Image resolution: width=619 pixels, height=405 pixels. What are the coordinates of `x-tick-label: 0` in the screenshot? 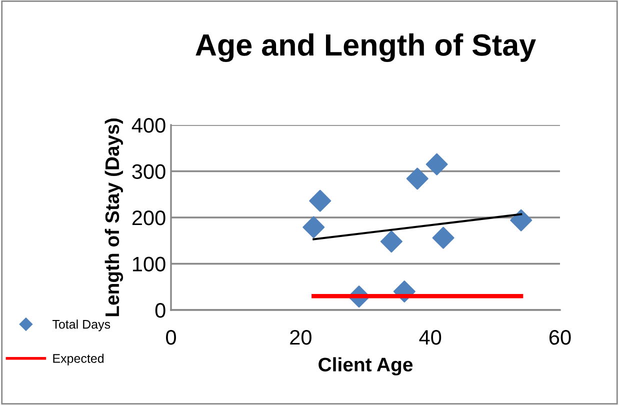 It's located at (171, 337).